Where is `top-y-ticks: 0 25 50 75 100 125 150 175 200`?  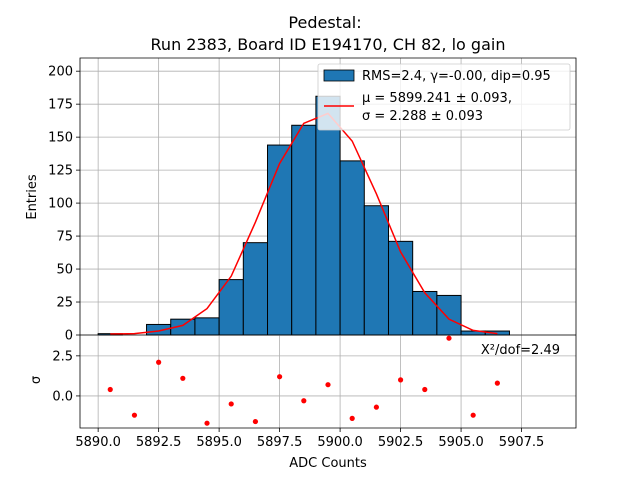
top-y-ticks: 0 25 50 75 100 125 150 175 200 is located at coordinates (64, 204).